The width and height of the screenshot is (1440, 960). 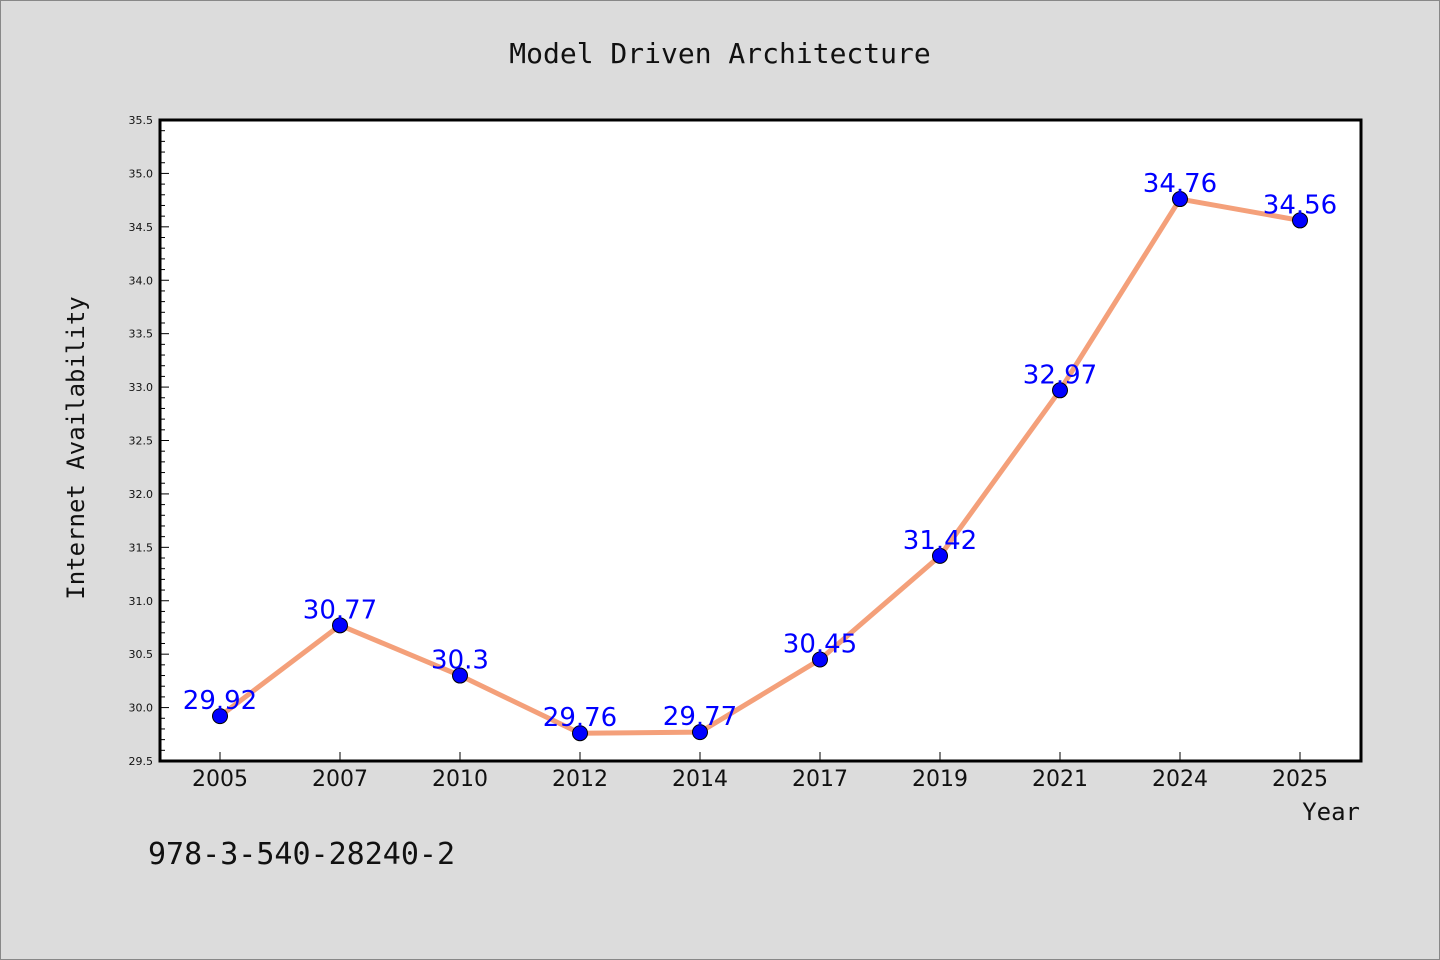 What do you see at coordinates (141, 387) in the screenshot?
I see `y-tick-label: 33.0` at bounding box center [141, 387].